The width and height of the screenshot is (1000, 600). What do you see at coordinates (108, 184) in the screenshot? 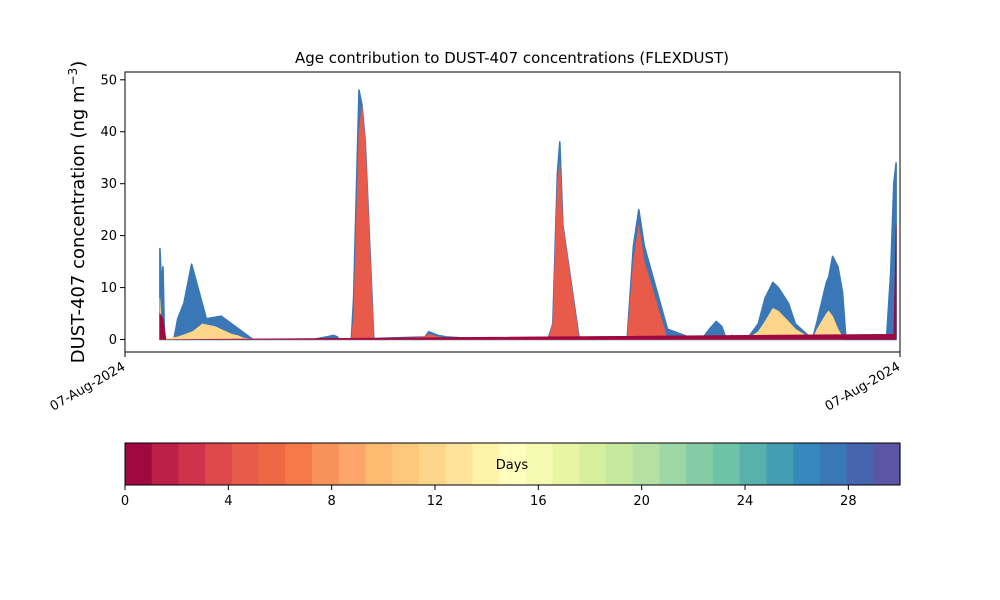
I see `y-tick-label: 30` at bounding box center [108, 184].